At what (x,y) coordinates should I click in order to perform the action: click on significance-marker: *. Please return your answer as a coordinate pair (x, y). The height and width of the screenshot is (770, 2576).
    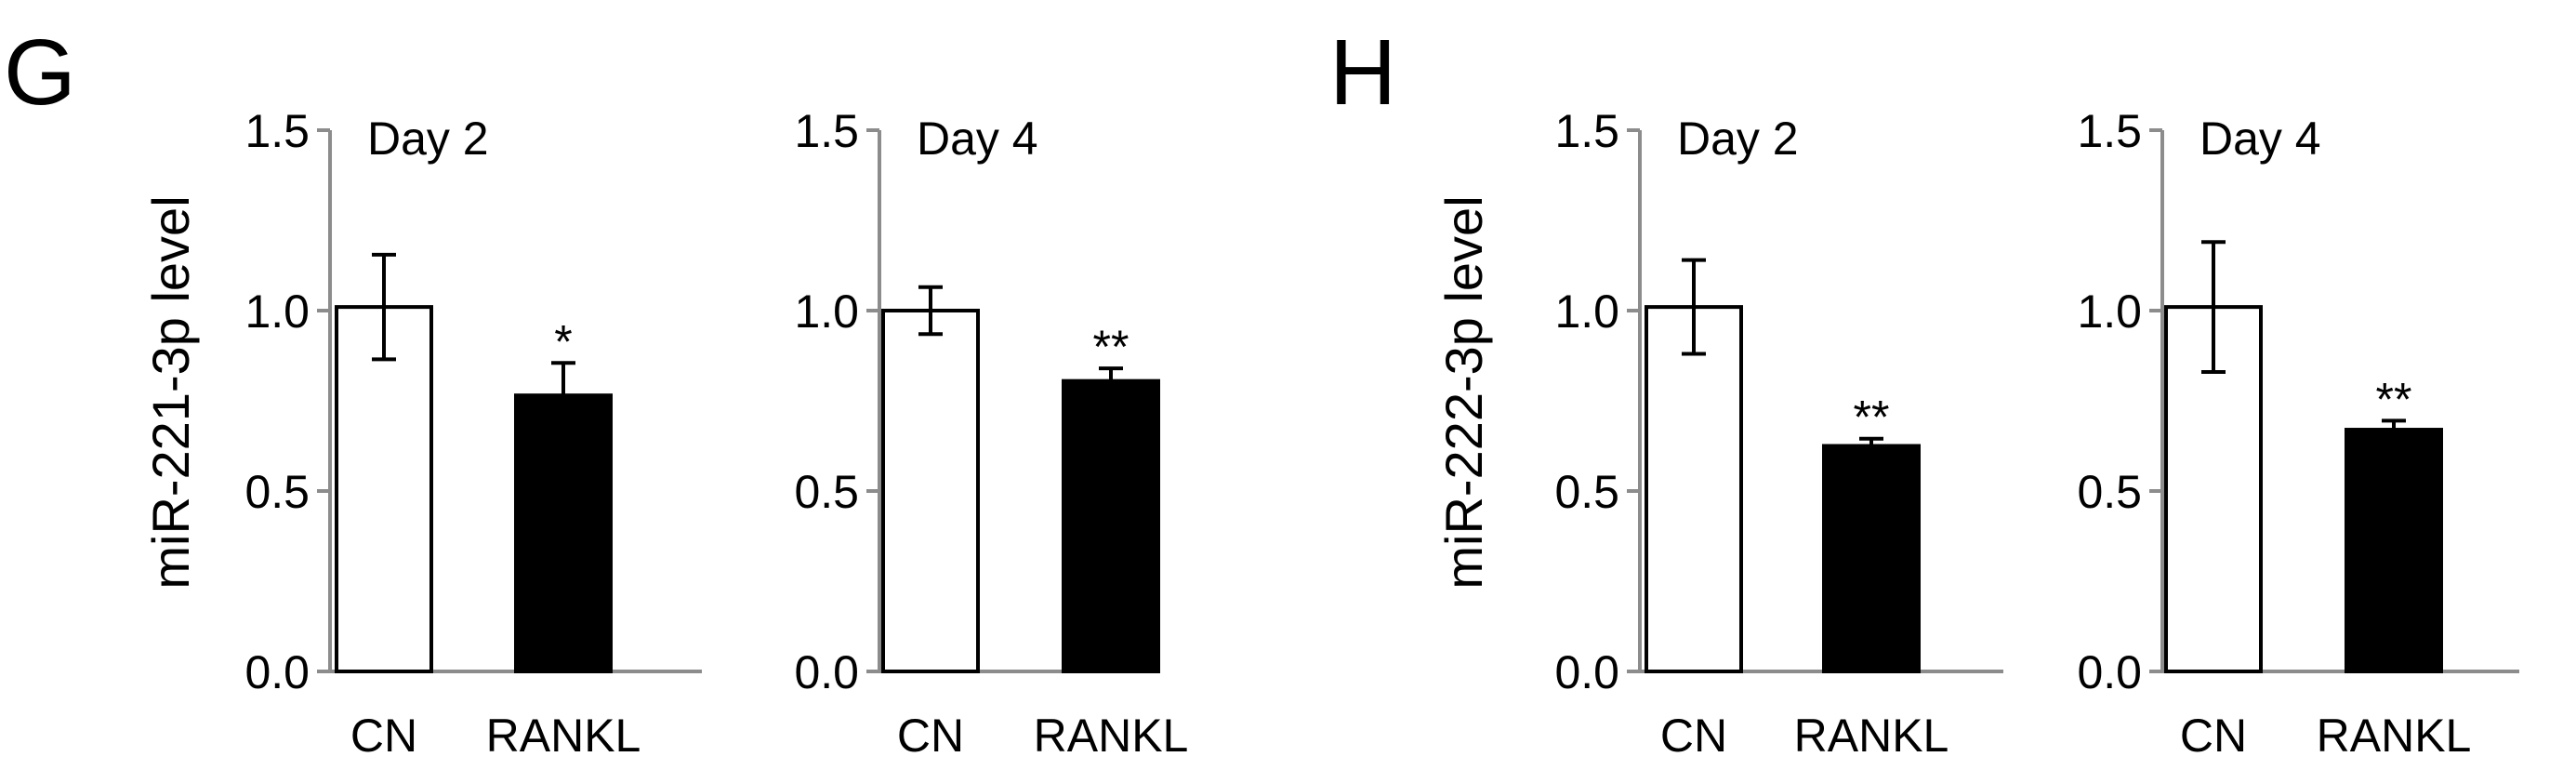
    Looking at the image, I should click on (563, 341).